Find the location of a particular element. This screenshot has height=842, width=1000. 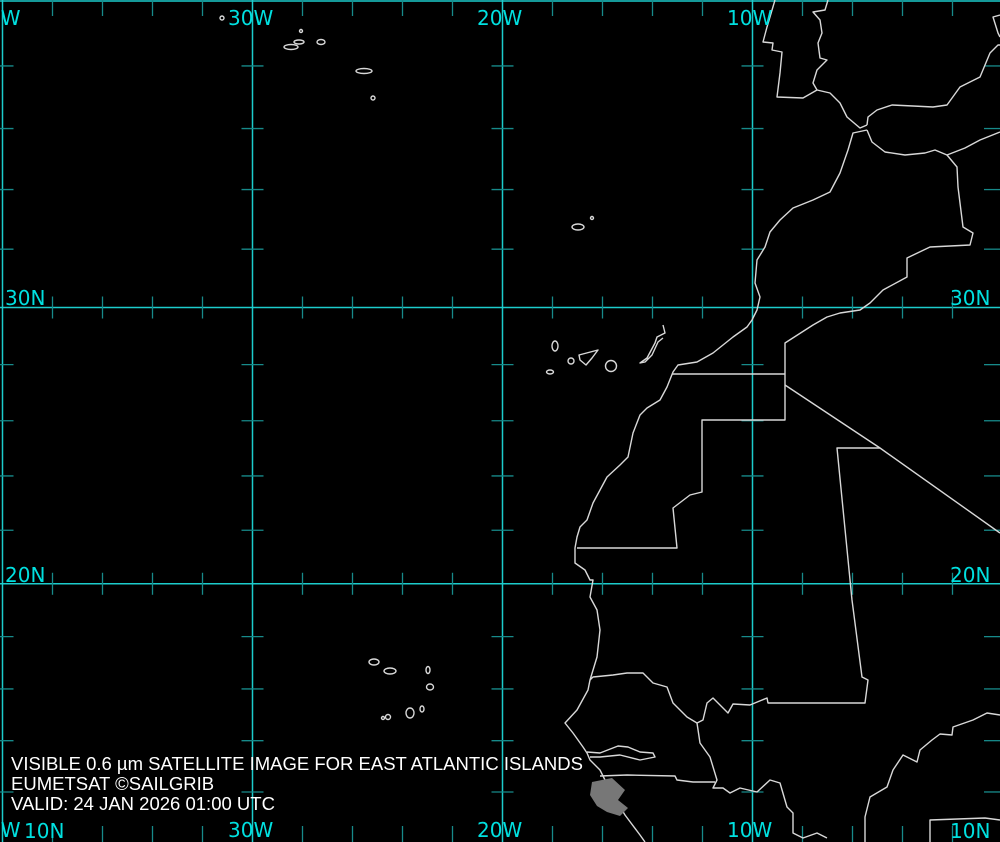

island-el-hierro is located at coordinates (550, 372).